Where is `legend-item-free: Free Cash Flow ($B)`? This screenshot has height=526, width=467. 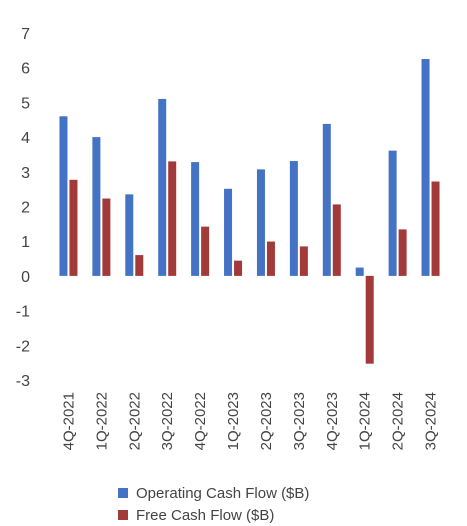 legend-item-free: Free Cash Flow ($B) is located at coordinates (213, 515).